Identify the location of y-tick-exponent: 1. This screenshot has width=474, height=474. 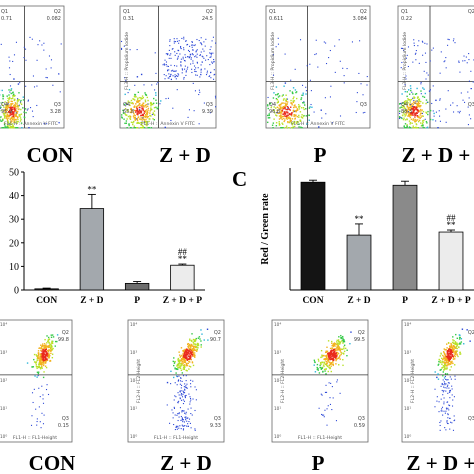
(136, 408).